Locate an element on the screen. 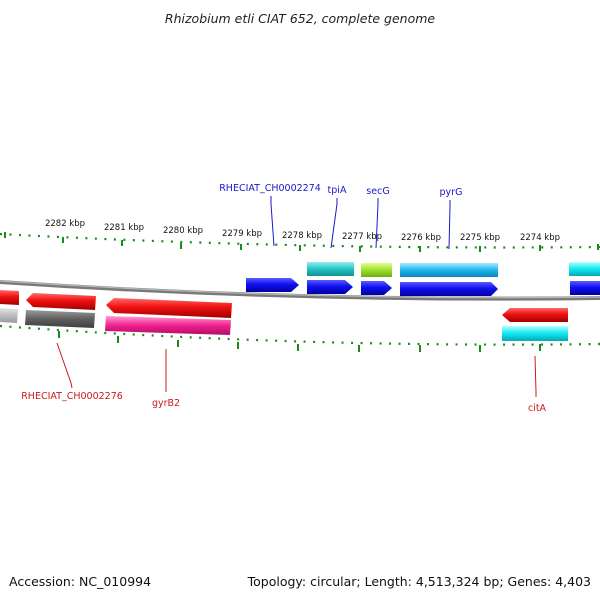 Image resolution: width=600 pixels, height=600 pixels. tick-label: 2274 kbp is located at coordinates (540, 238).